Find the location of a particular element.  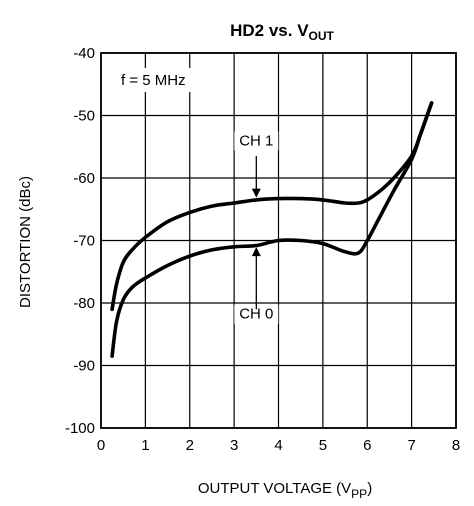

x-tick-label: 6 is located at coordinates (367, 445).